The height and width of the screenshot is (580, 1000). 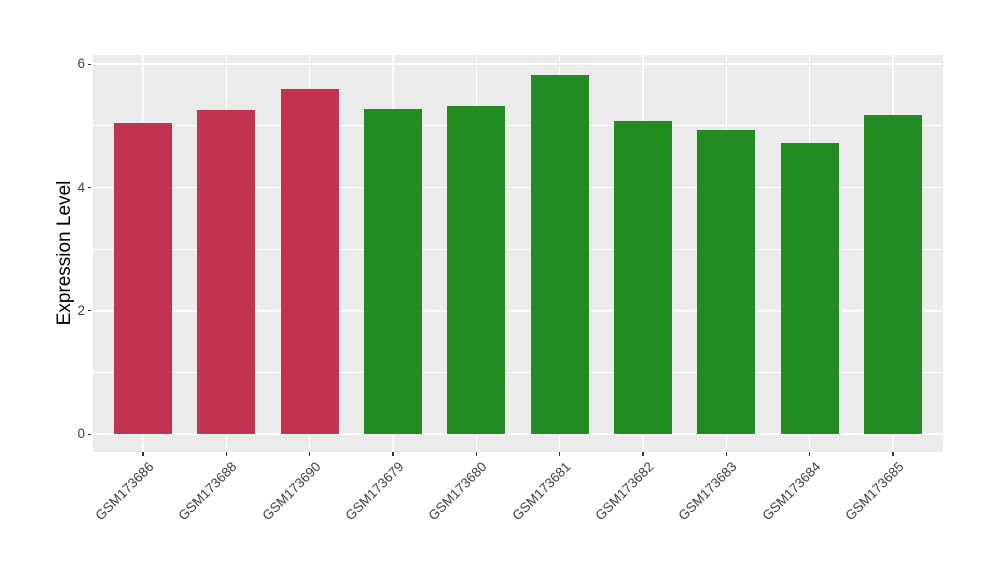 I want to click on bar-GSM173685, so click(x=893, y=275).